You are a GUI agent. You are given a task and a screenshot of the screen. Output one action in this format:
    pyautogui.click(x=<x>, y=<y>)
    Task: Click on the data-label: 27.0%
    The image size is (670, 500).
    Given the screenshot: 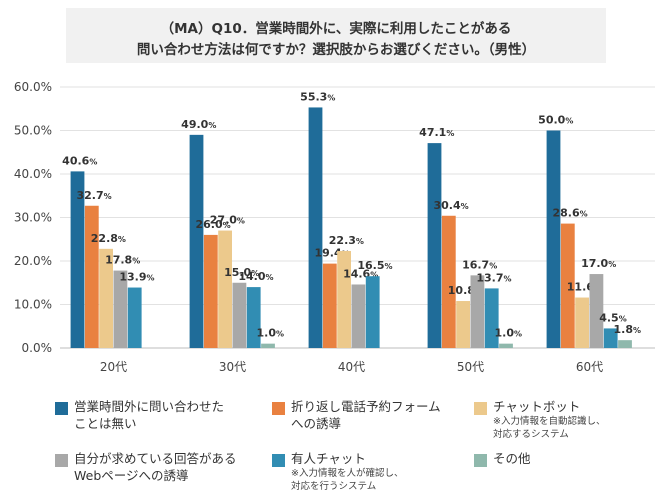 What is the action you would take?
    pyautogui.click(x=227, y=220)
    